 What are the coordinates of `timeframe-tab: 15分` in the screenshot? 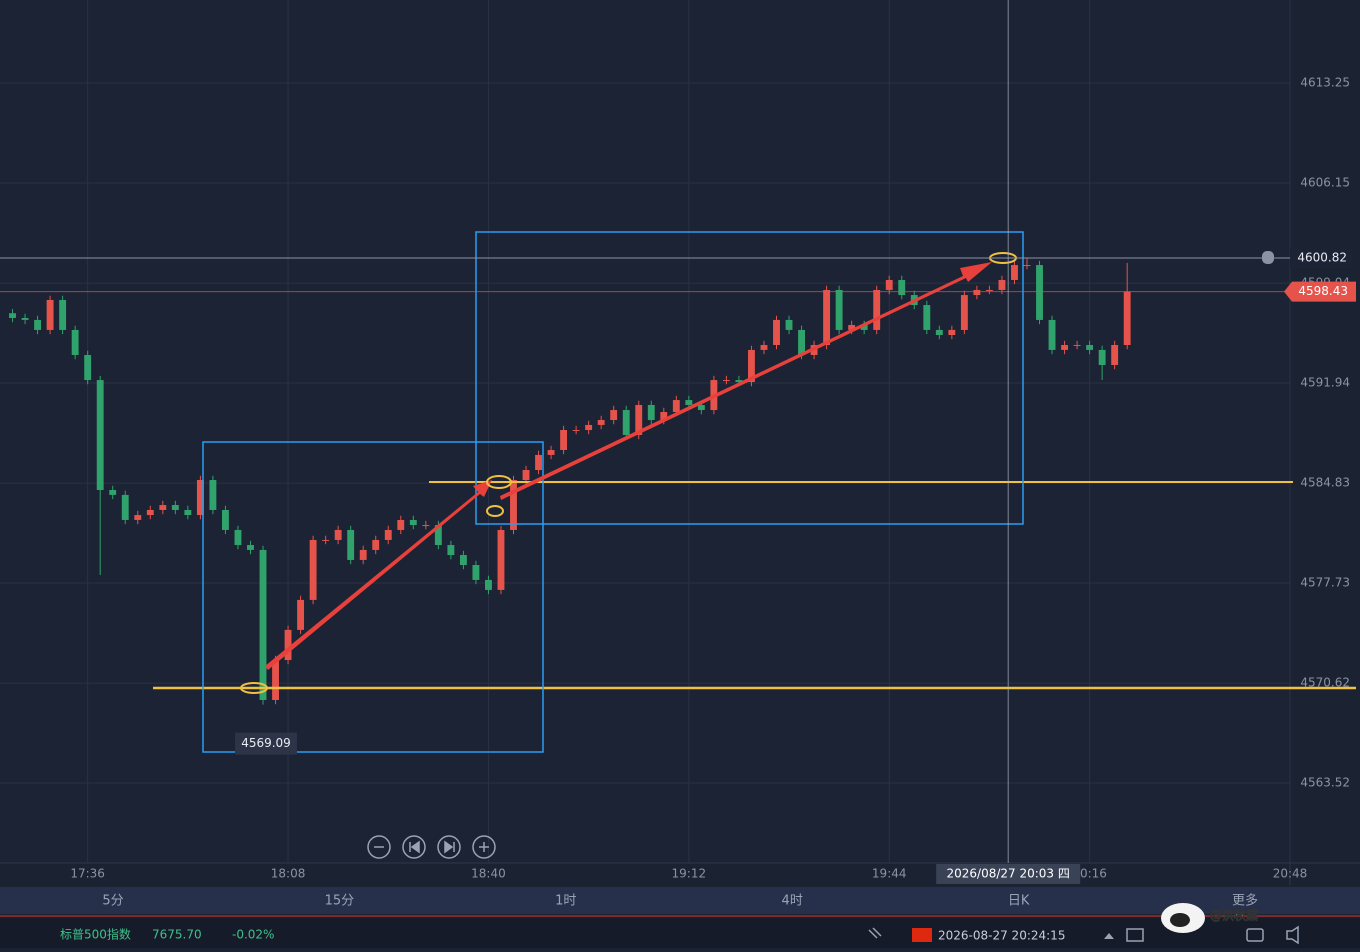 It's located at (340, 901).